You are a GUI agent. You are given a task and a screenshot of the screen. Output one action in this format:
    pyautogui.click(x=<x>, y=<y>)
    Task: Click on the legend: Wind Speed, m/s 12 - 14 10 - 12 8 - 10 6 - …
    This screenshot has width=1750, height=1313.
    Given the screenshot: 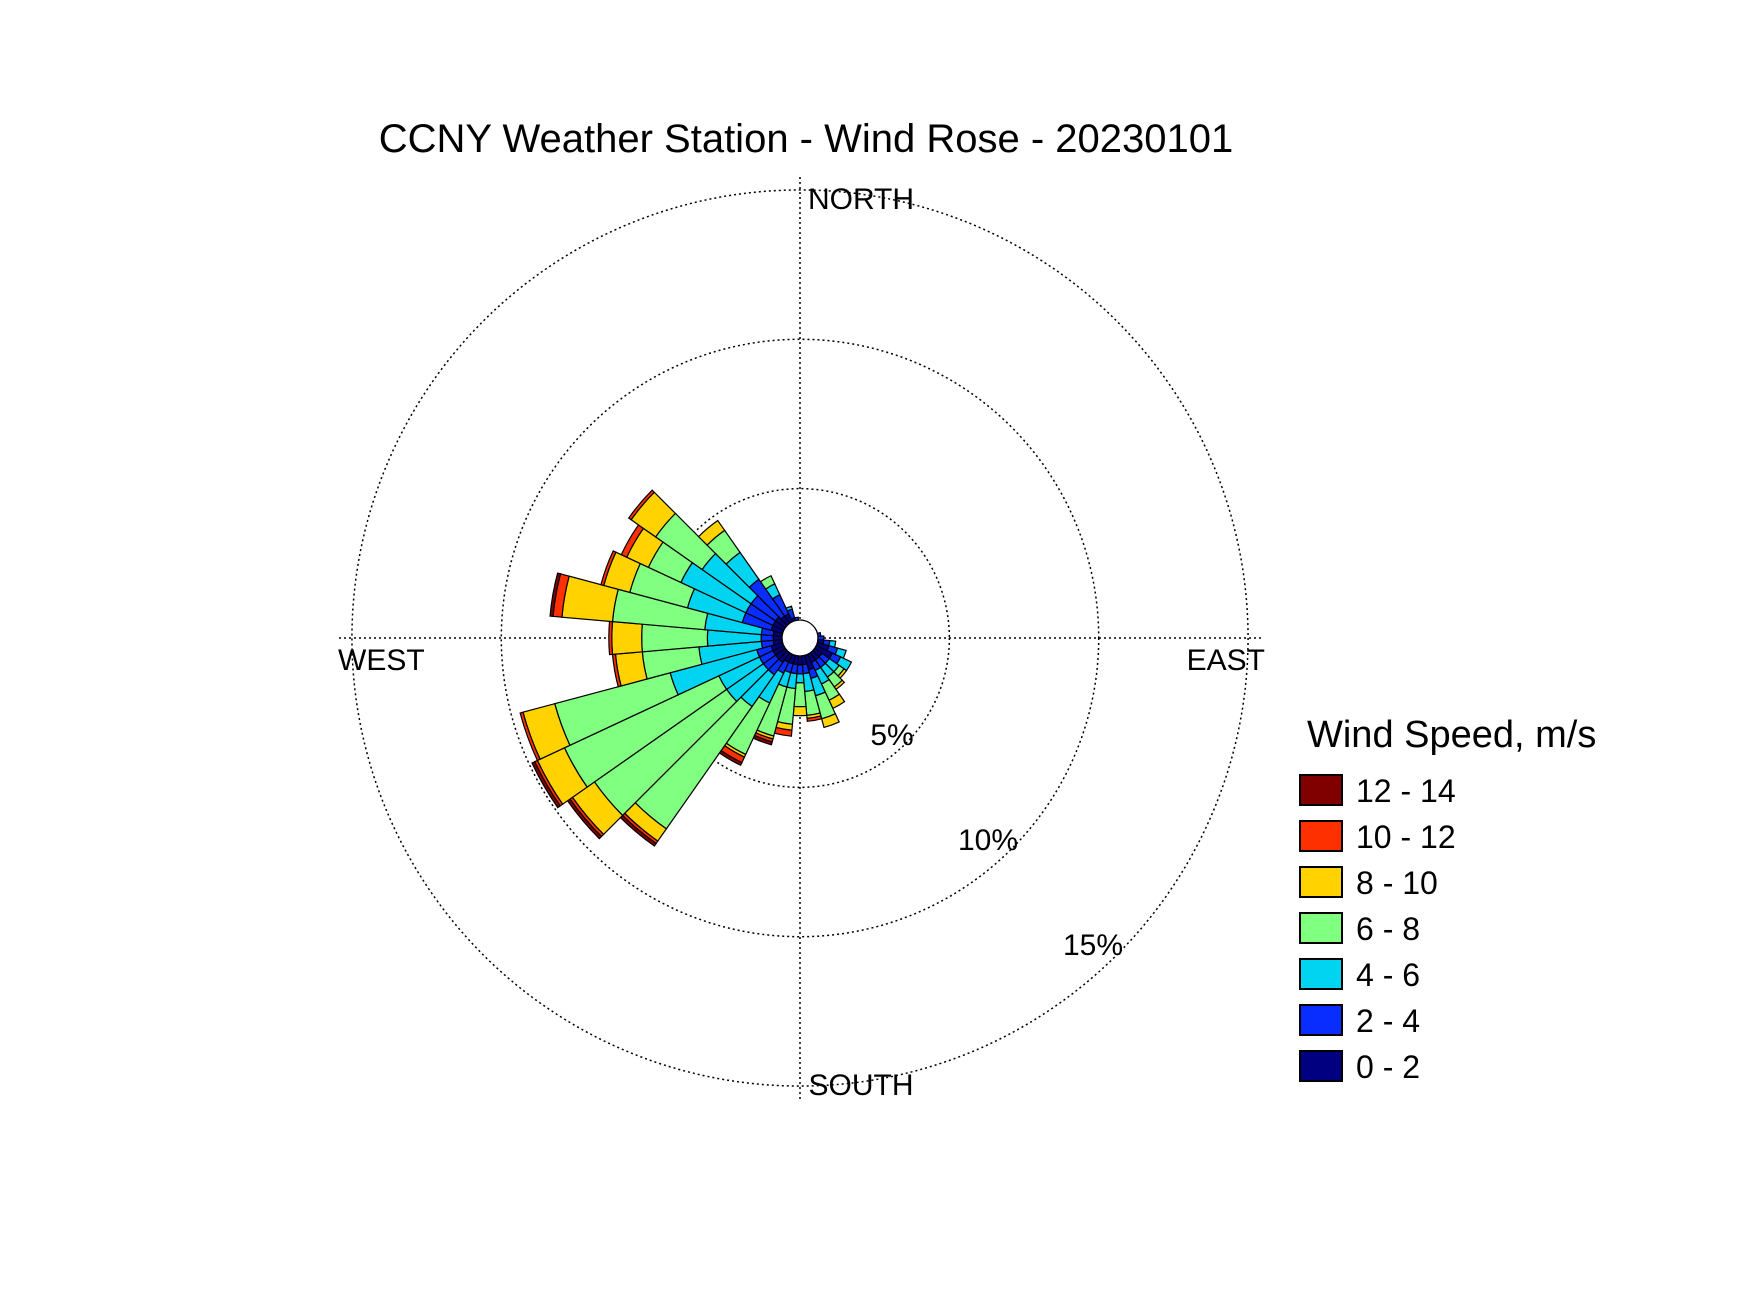 What is the action you would take?
    pyautogui.click(x=1447, y=899)
    